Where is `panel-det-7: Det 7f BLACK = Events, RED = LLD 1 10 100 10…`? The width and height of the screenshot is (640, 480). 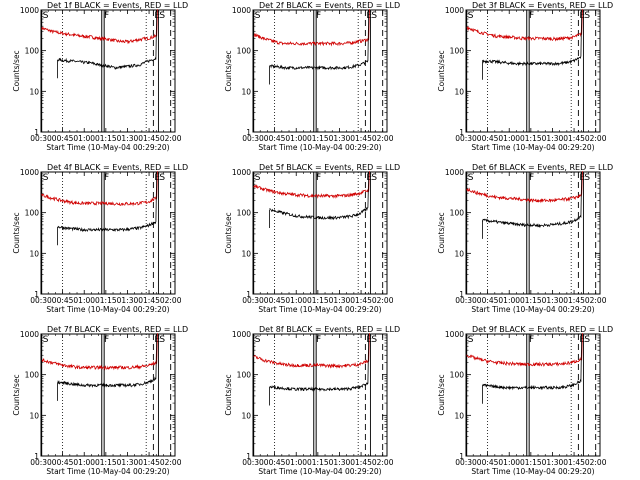 panel-det-7: Det 7f BLACK = Events, RED = LLD 1 10 100 10… is located at coordinates (100, 400).